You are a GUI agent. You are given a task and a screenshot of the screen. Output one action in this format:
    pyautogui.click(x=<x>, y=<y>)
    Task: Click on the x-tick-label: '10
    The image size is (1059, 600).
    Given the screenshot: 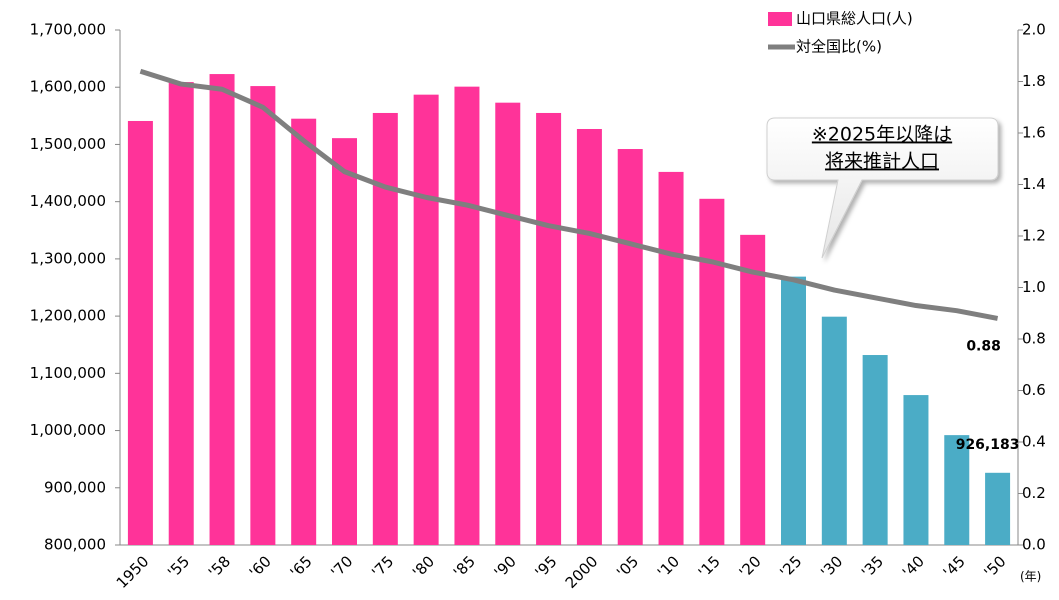 What is the action you would take?
    pyautogui.click(x=668, y=566)
    